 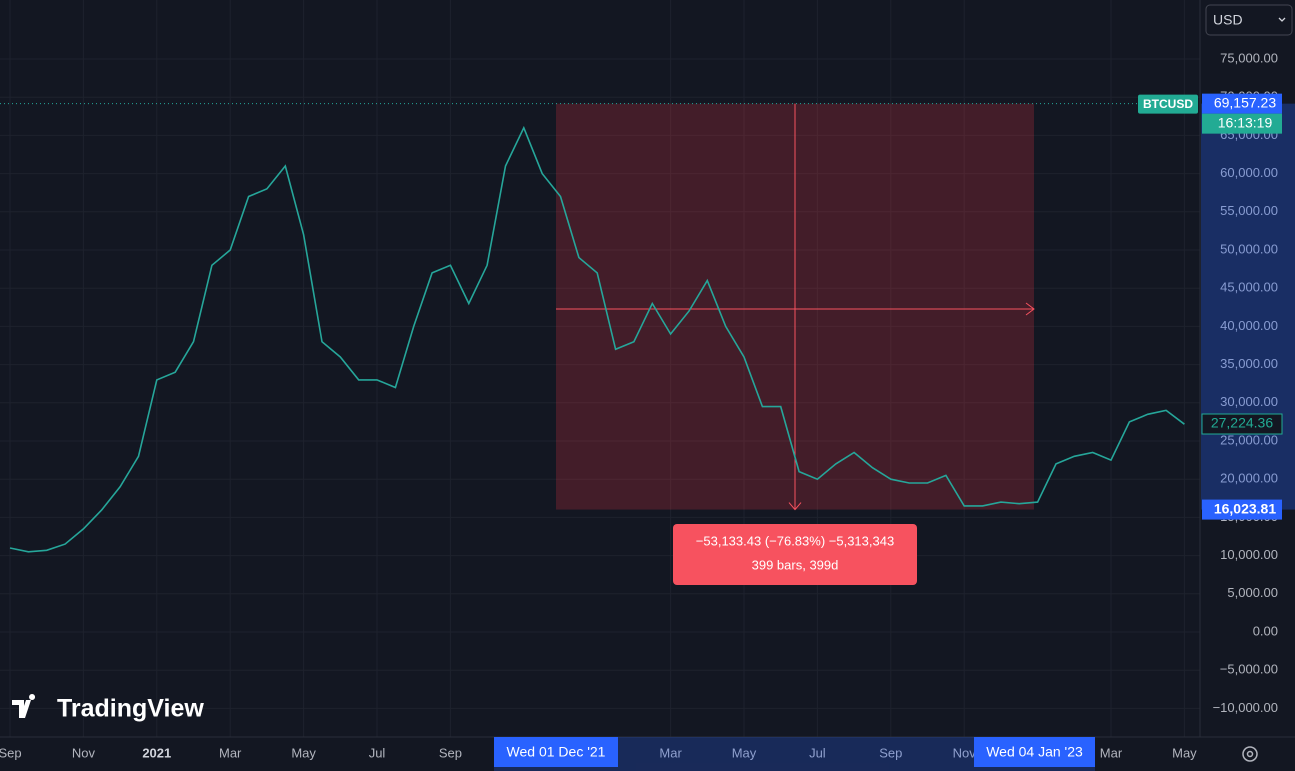 What do you see at coordinates (1245, 122) in the screenshot?
I see `countdown: 16:13:19` at bounding box center [1245, 122].